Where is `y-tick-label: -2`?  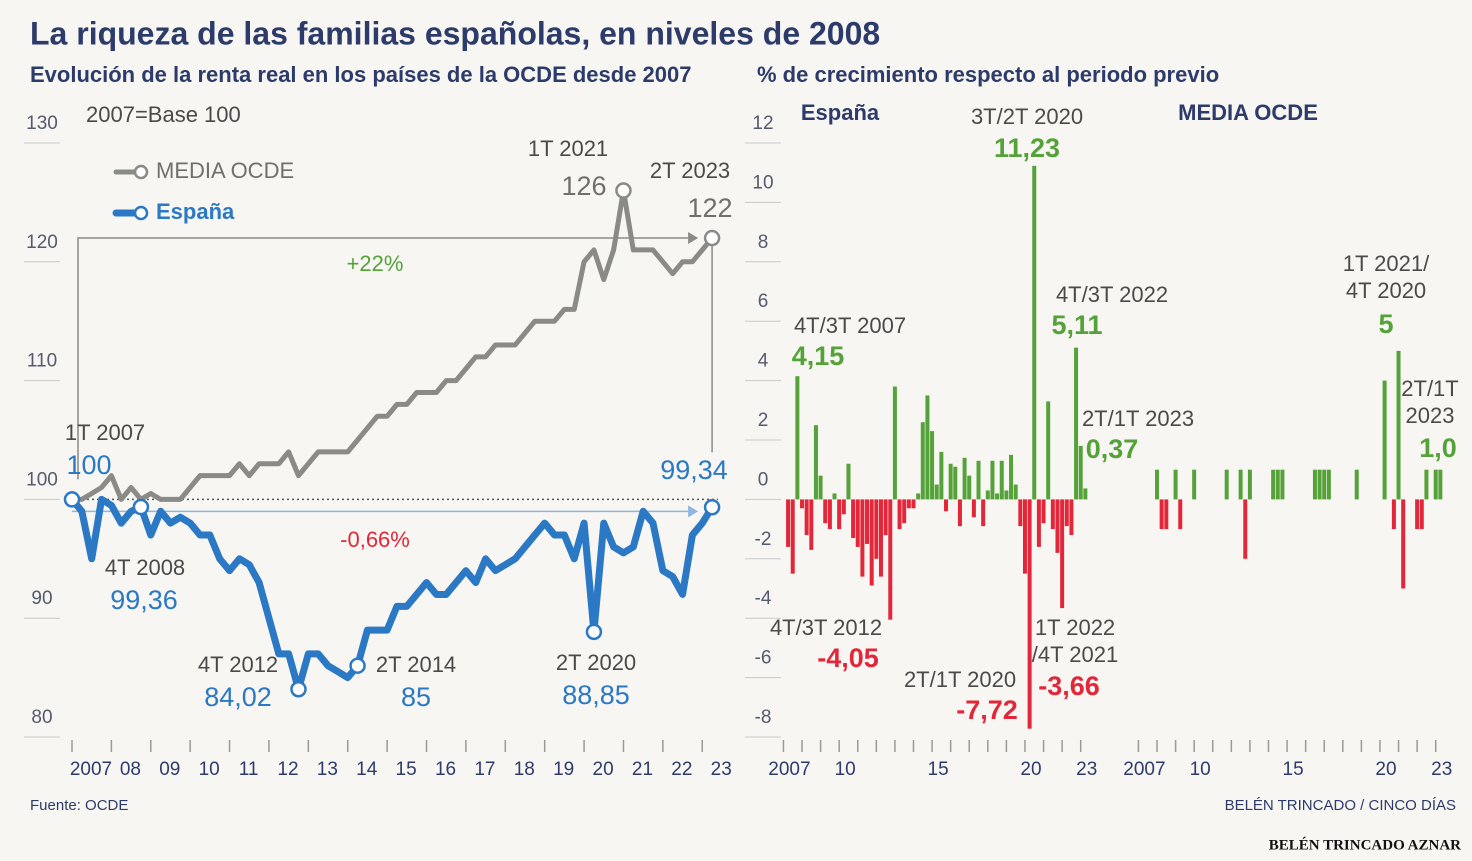
y-tick-label: -2 is located at coordinates (763, 539).